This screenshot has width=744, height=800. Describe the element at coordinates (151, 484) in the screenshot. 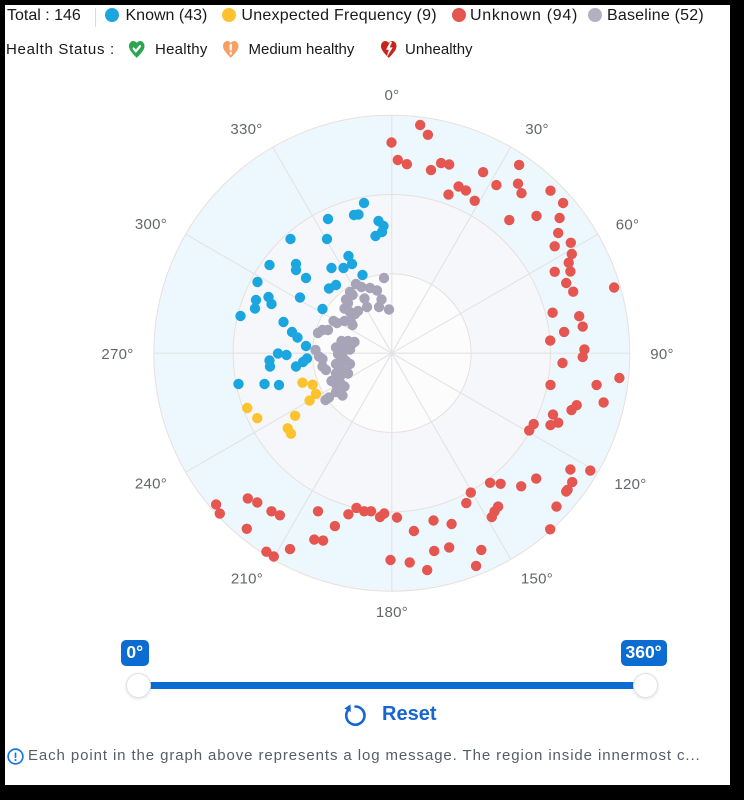

I see `svg-text: 240°` at that location.